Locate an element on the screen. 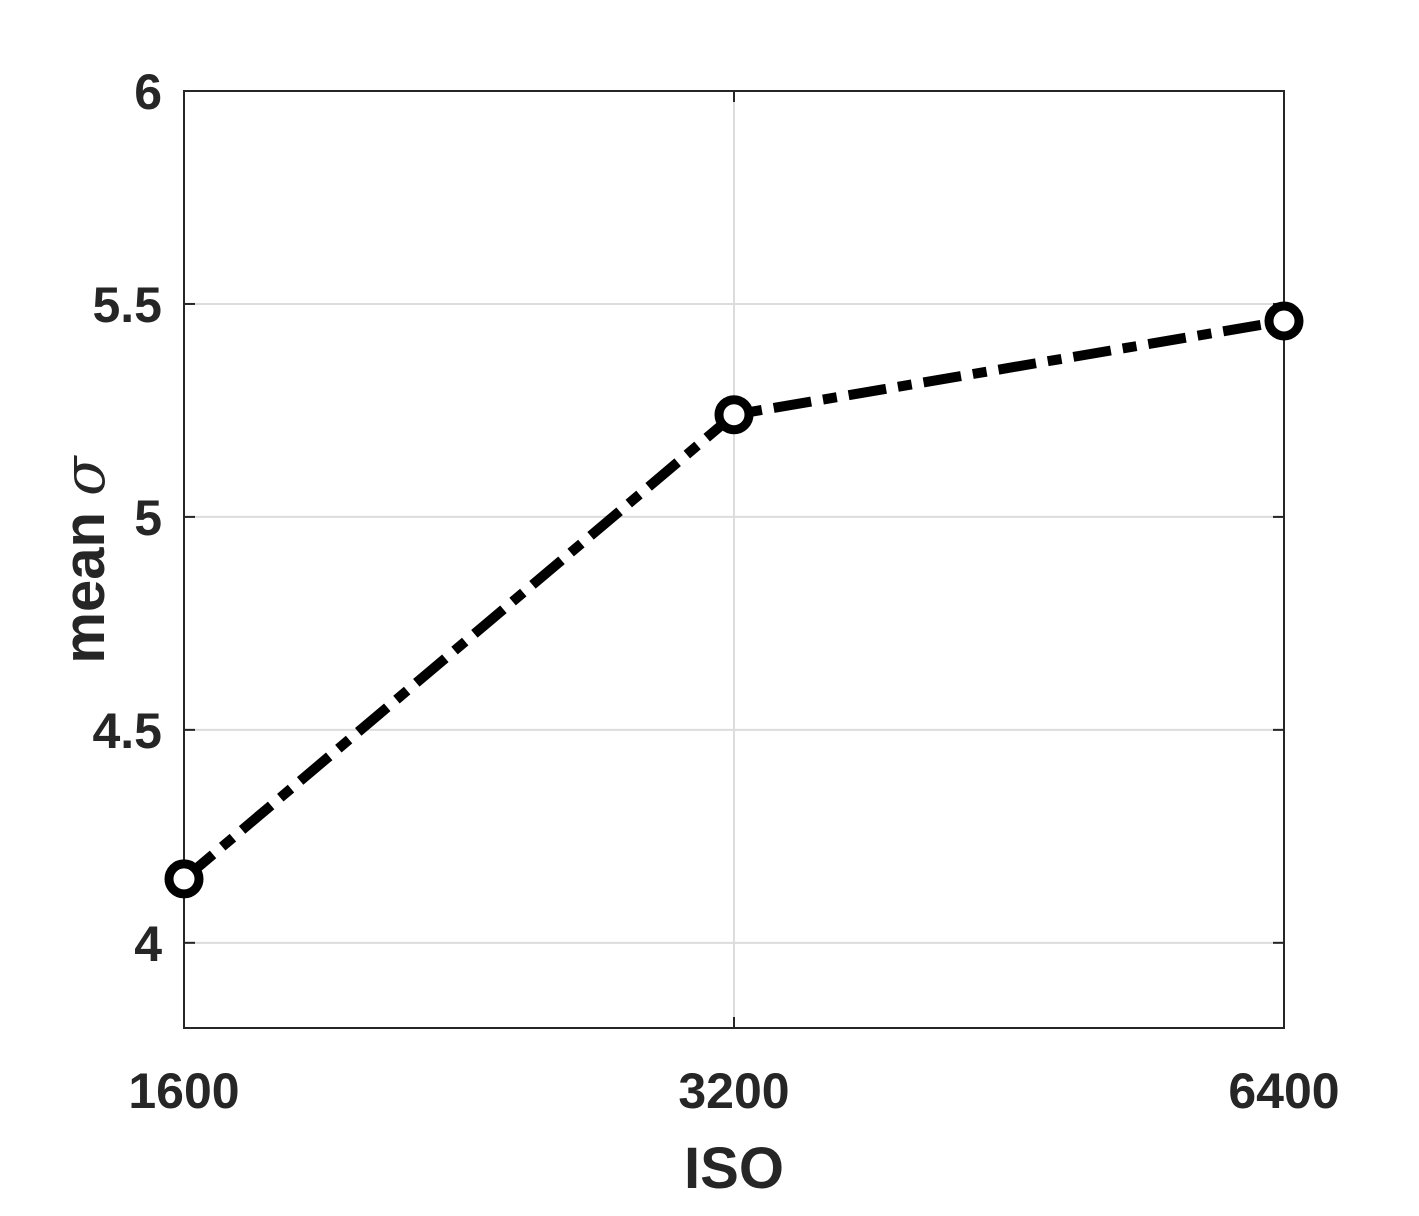 The width and height of the screenshot is (1419, 1216). y-axis-label: mean σ is located at coordinates (84, 559).